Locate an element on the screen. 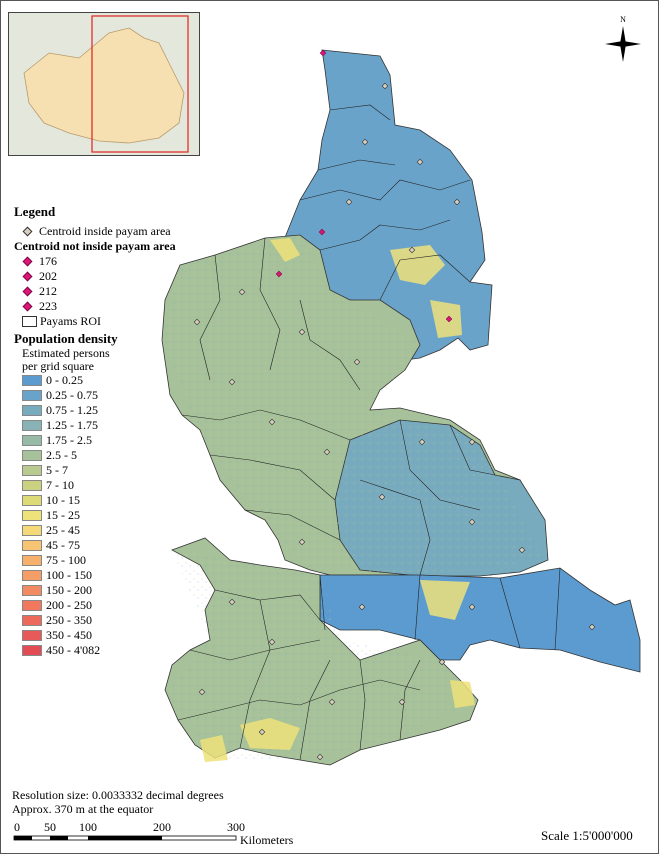 This screenshot has height=856, width=661. density-class-label: 45 - 75 is located at coordinates (63, 545).